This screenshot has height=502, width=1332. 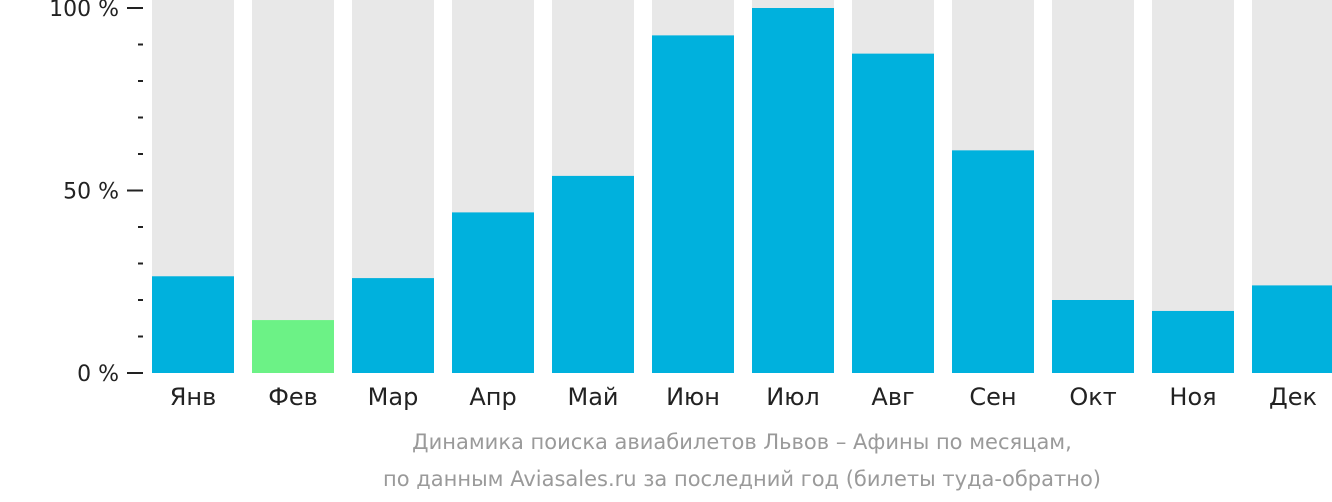 I want to click on x-tick-label-4: Апр, so click(x=492, y=397).